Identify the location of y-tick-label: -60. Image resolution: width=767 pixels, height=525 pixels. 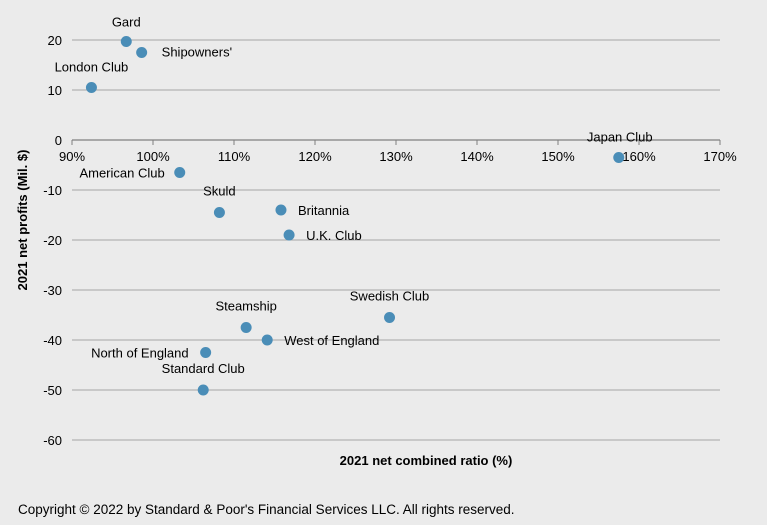
(52, 440).